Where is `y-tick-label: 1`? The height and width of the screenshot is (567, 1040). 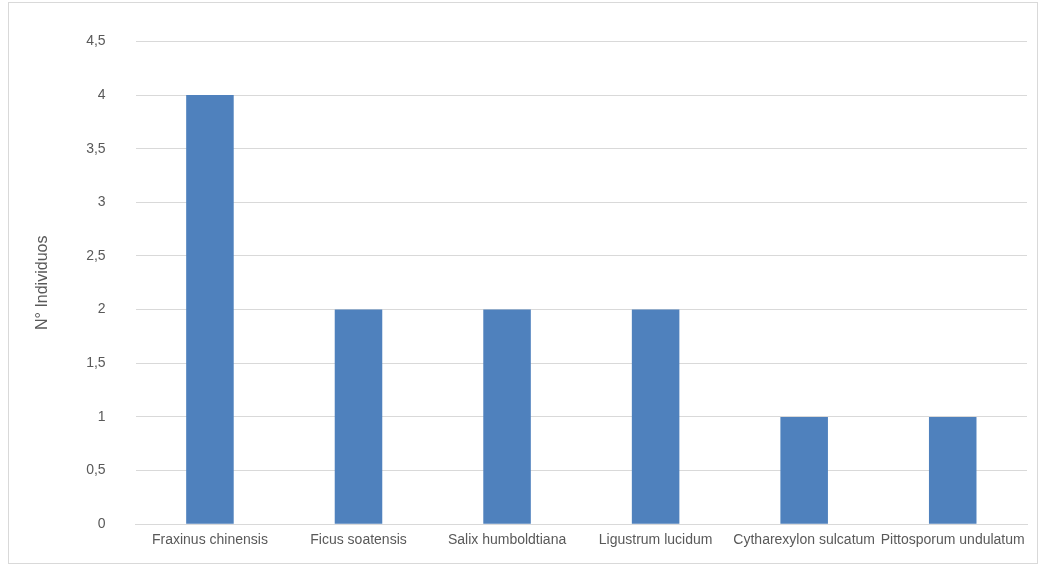 y-tick-label: 1 is located at coordinates (101, 415).